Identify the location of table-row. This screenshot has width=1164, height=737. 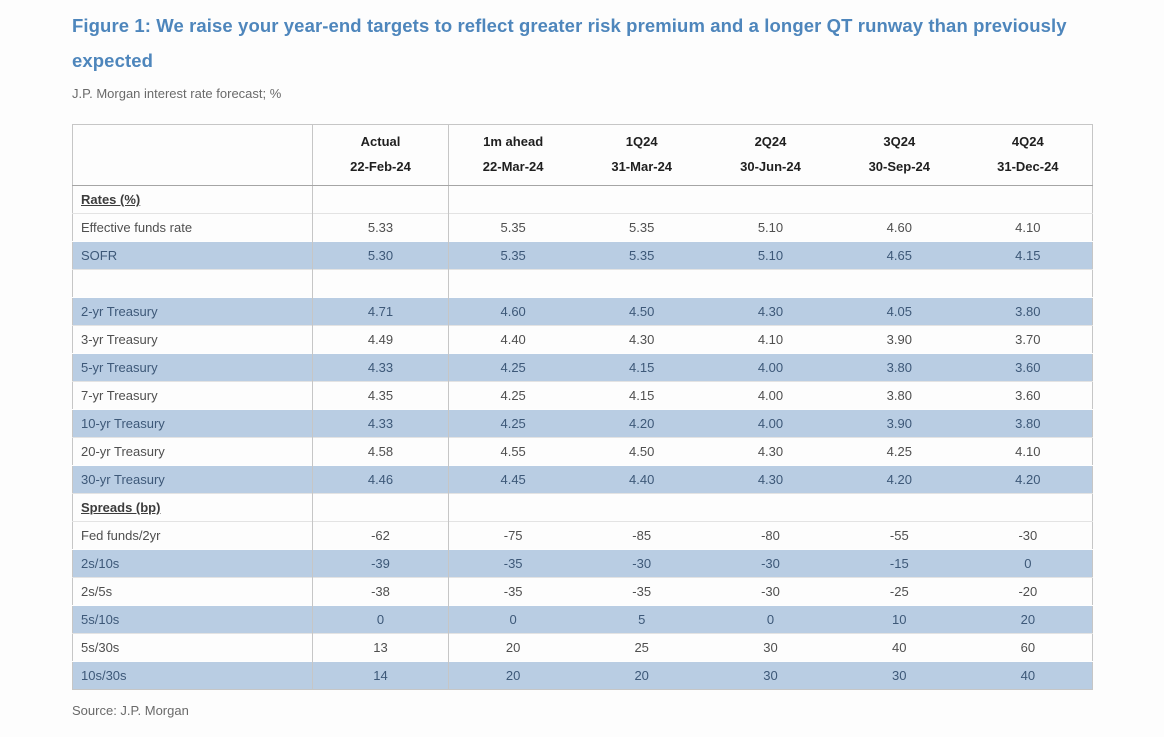
(582, 283).